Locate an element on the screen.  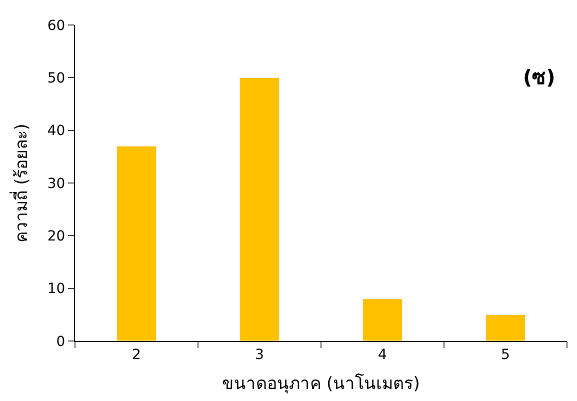
y-tick-label: 40 is located at coordinates (56, 131).